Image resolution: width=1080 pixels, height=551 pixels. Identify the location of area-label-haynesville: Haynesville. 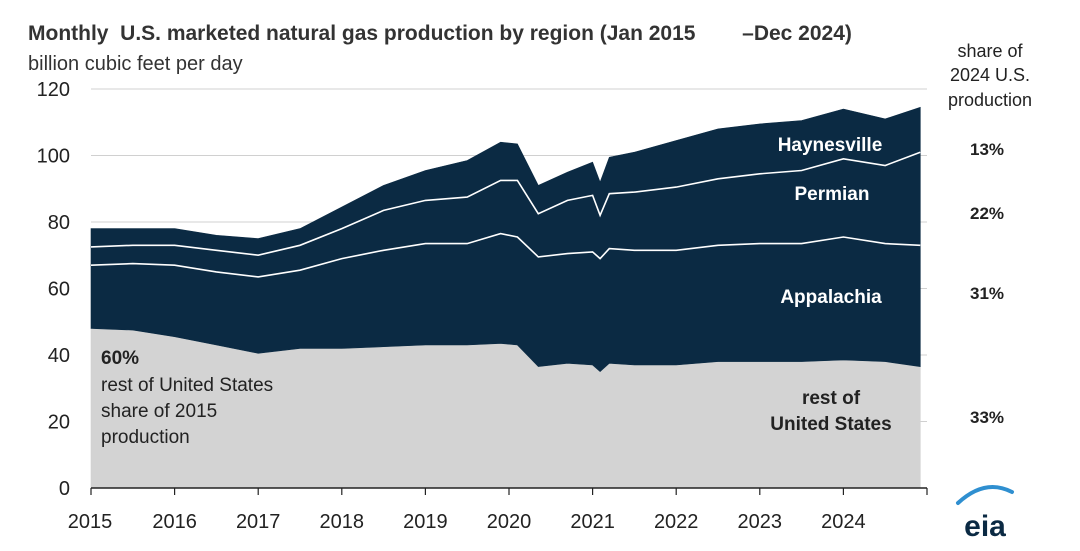
(830, 145).